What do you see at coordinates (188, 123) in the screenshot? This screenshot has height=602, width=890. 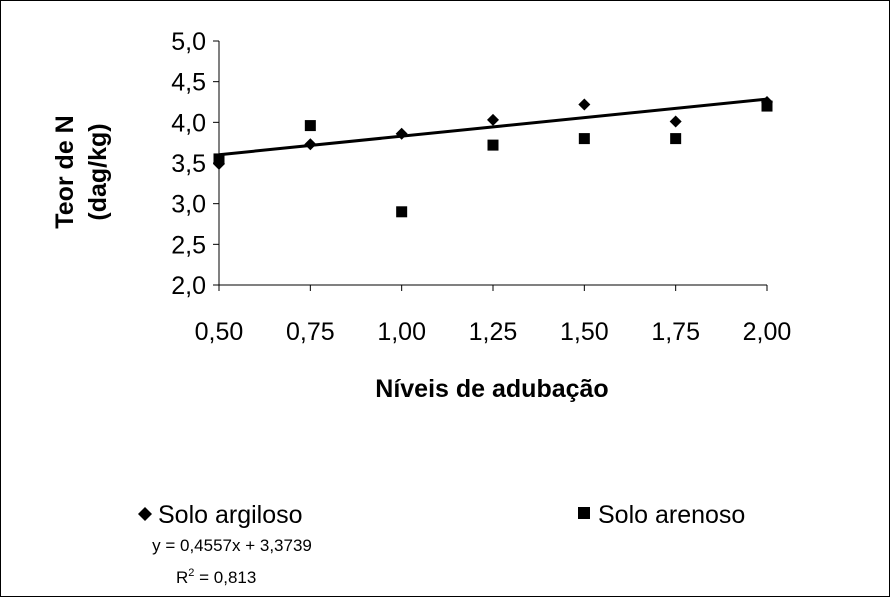 I see `y-tick-label: 4,0` at bounding box center [188, 123].